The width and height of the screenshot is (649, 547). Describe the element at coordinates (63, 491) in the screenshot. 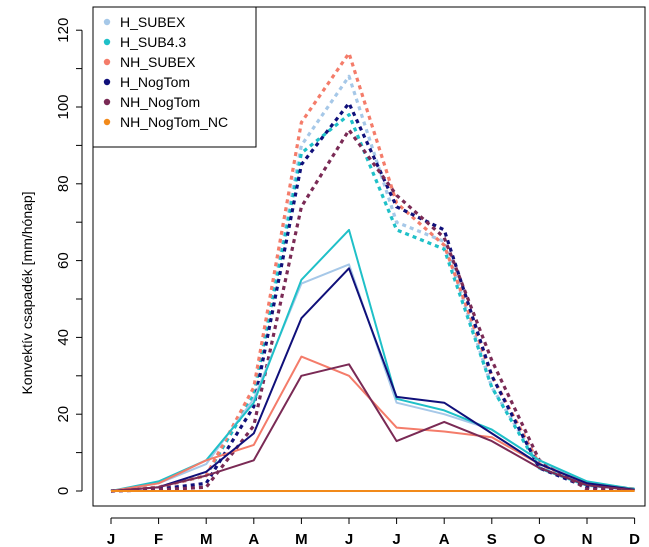

I see `y-tick-label: 0` at that location.